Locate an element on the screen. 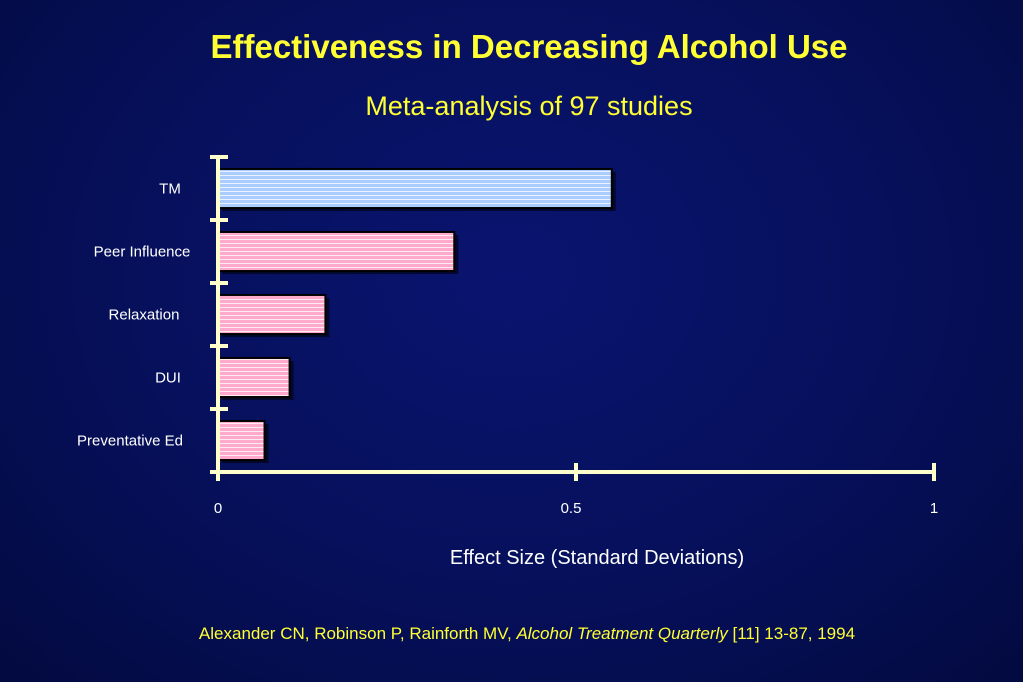 Image resolution: width=1023 pixels, height=682 pixels. bar-dui is located at coordinates (254, 377).